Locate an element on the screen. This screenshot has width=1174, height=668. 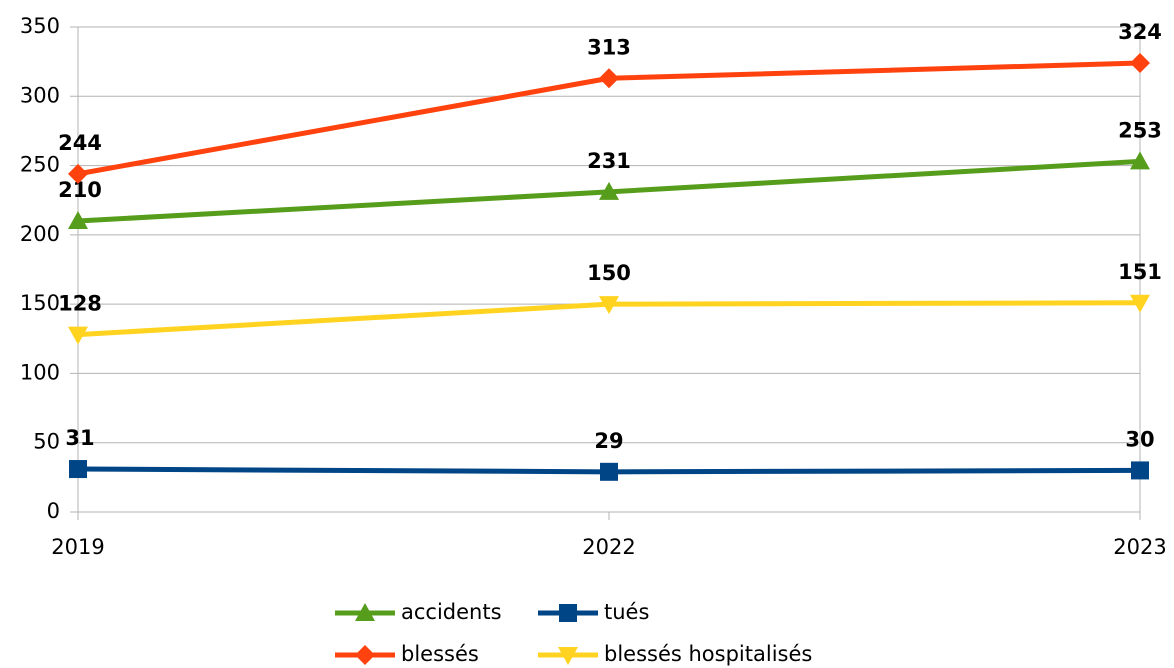
y-tick-label: 250 is located at coordinates (40, 165).